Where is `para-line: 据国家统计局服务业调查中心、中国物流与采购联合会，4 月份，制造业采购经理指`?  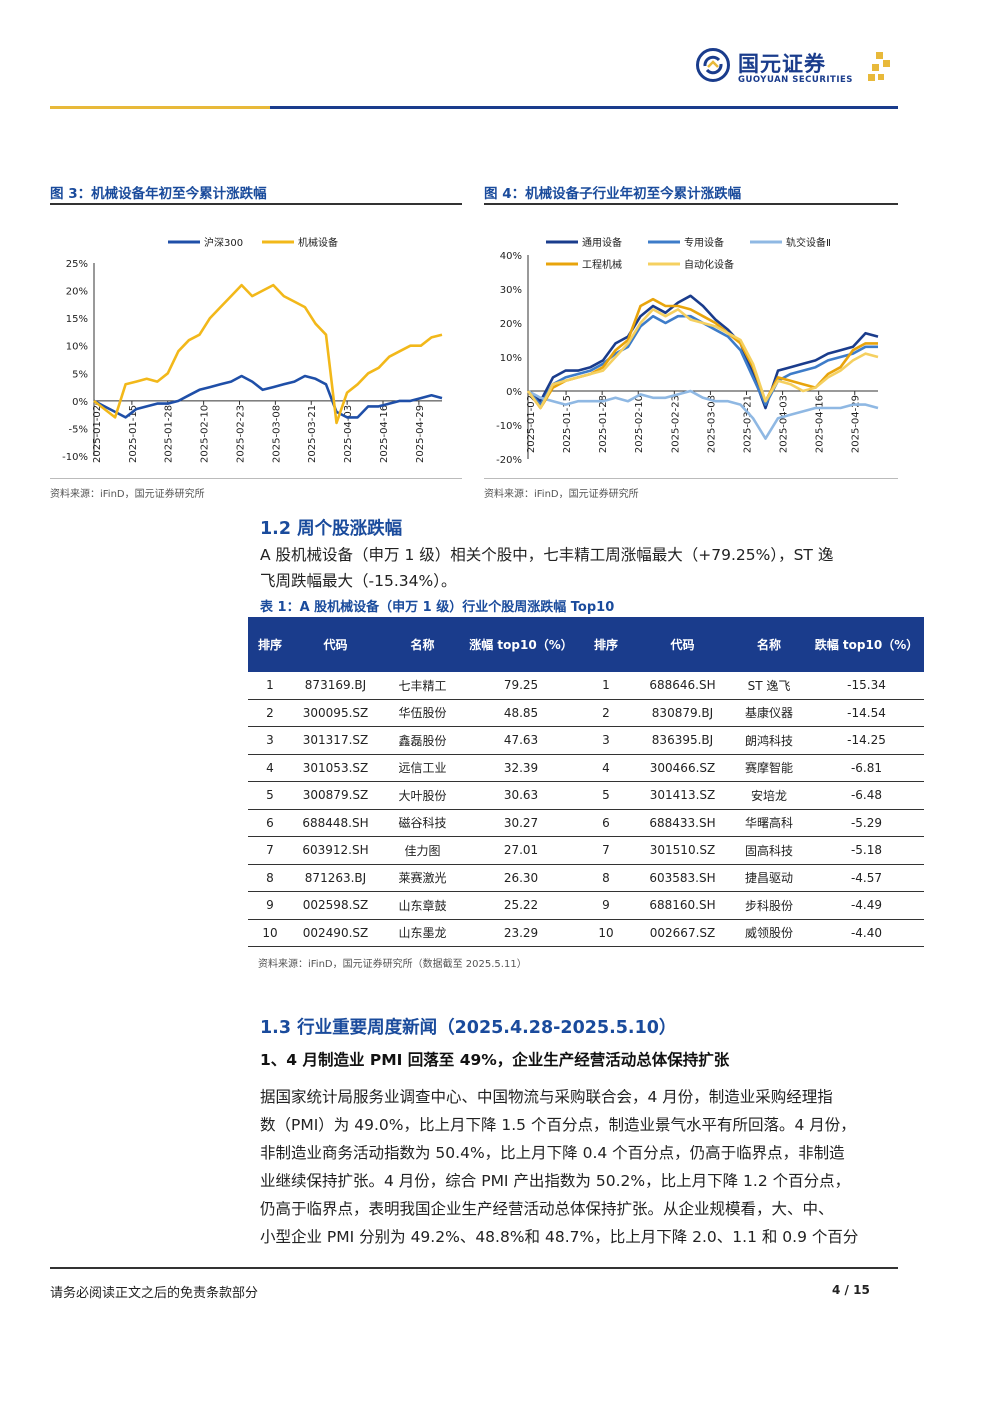 para-line: 据国家统计局服务业调查中心、中国物流与采购联合会，4 月份，制造业采购经理指 is located at coordinates (546, 1097).